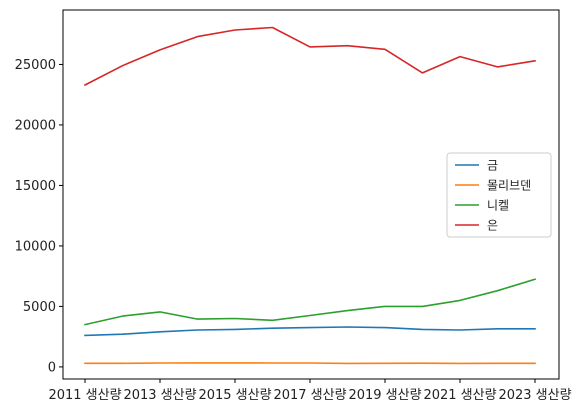  I want to click on legend-label: 은, so click(492, 226).